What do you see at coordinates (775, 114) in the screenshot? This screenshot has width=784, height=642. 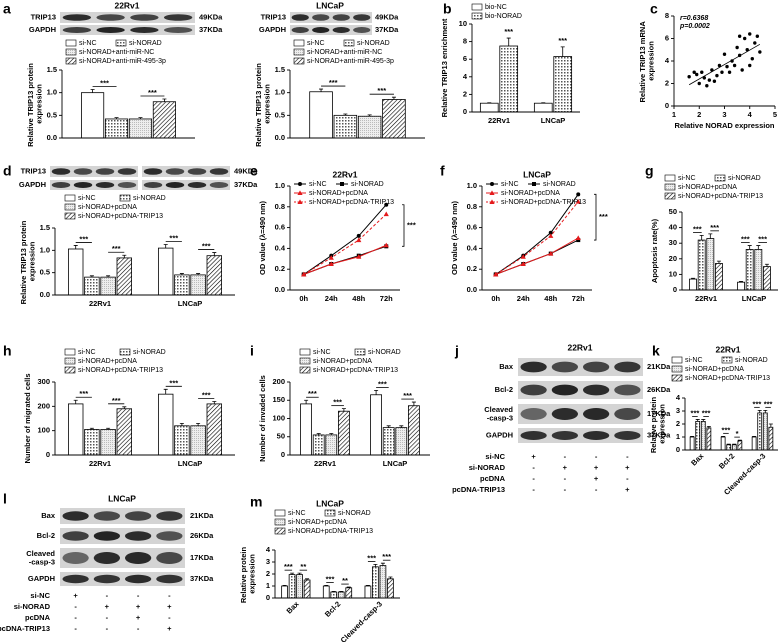 I see `x-tick-label: 5` at bounding box center [775, 114].